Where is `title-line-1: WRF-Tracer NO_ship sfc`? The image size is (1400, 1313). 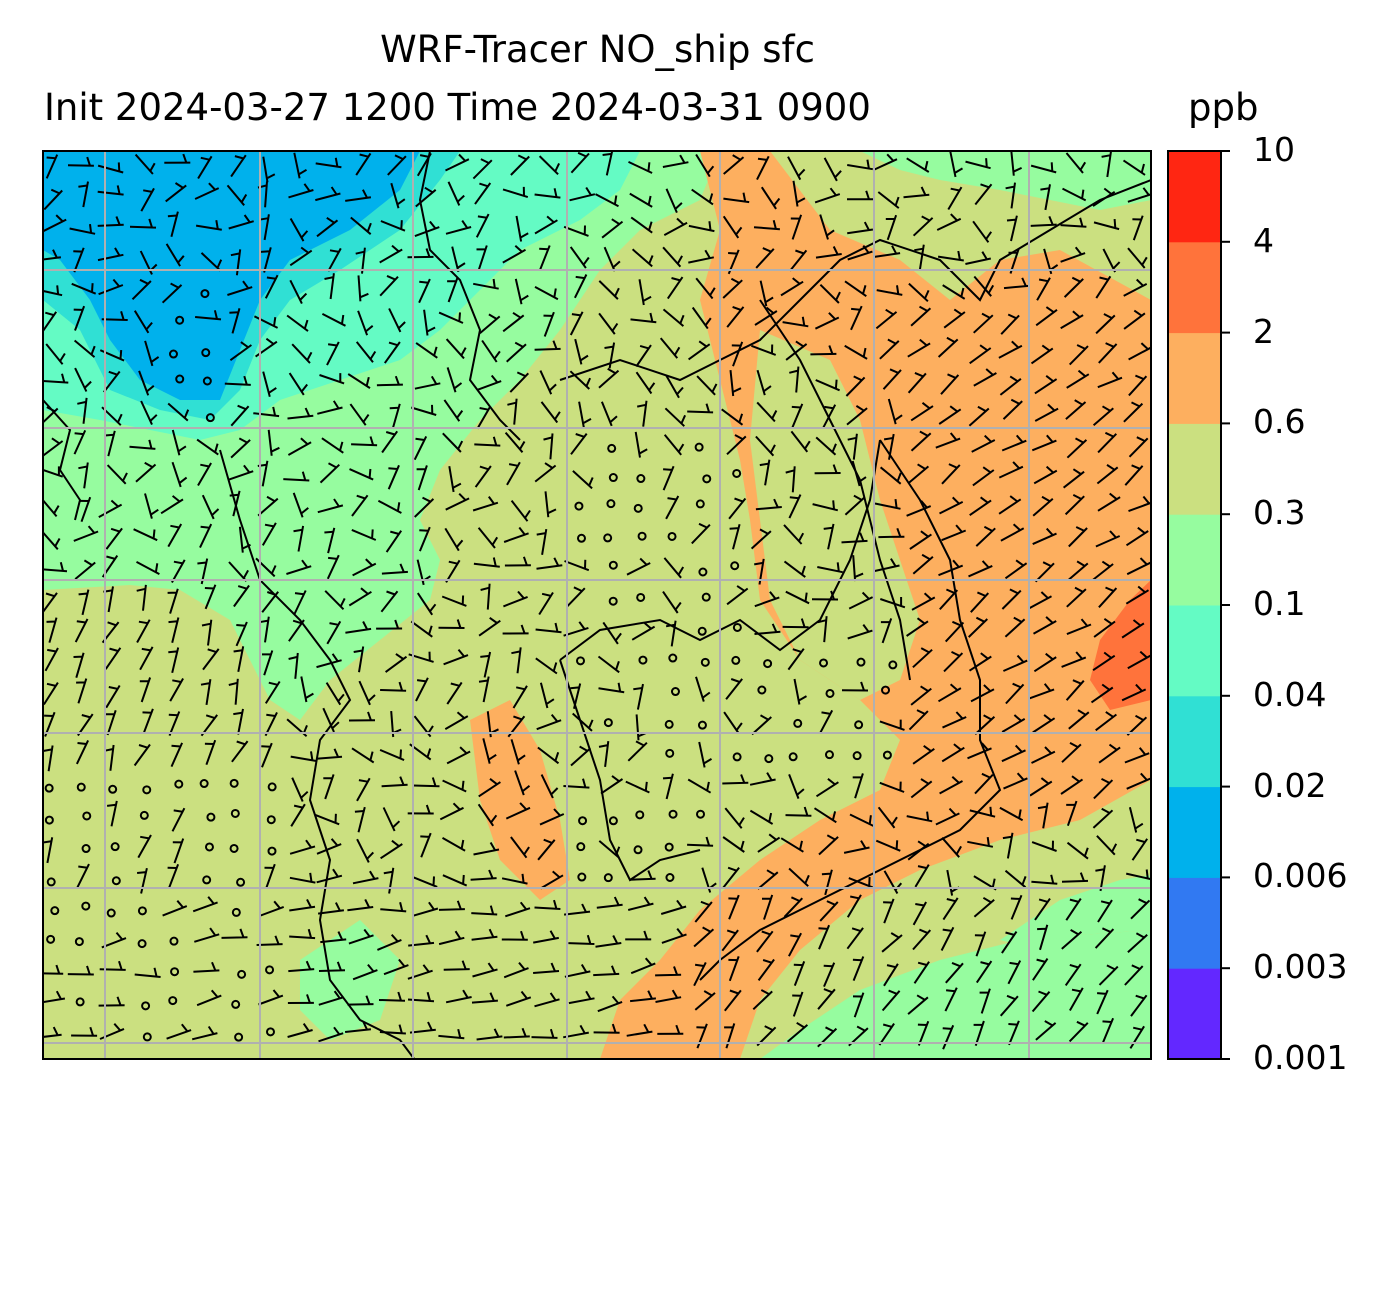
title-line-1: WRF-Tracer NO_ship sfc is located at coordinates (597, 49).